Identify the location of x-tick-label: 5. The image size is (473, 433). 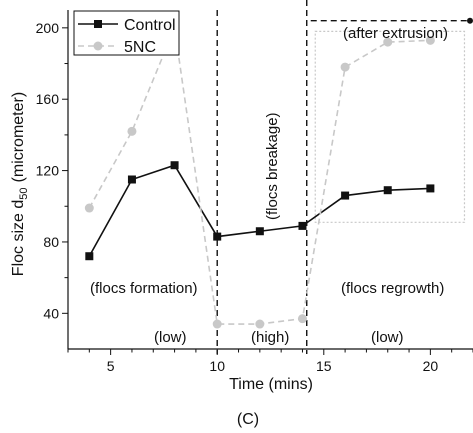
(111, 366).